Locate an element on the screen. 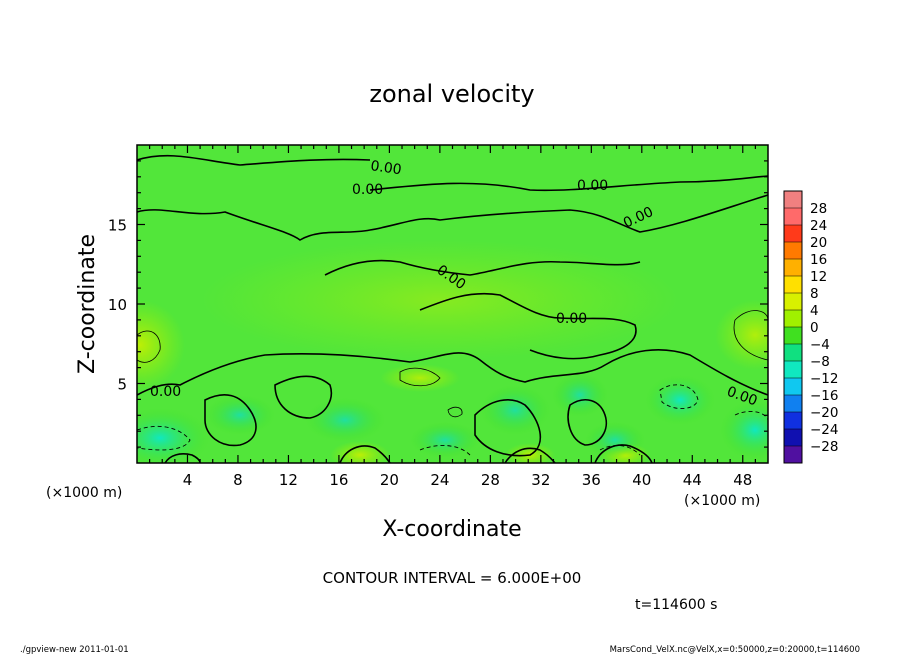 Image resolution: width=904 pixels, height=654 pixels. x-tick-label: 8 is located at coordinates (238, 480).